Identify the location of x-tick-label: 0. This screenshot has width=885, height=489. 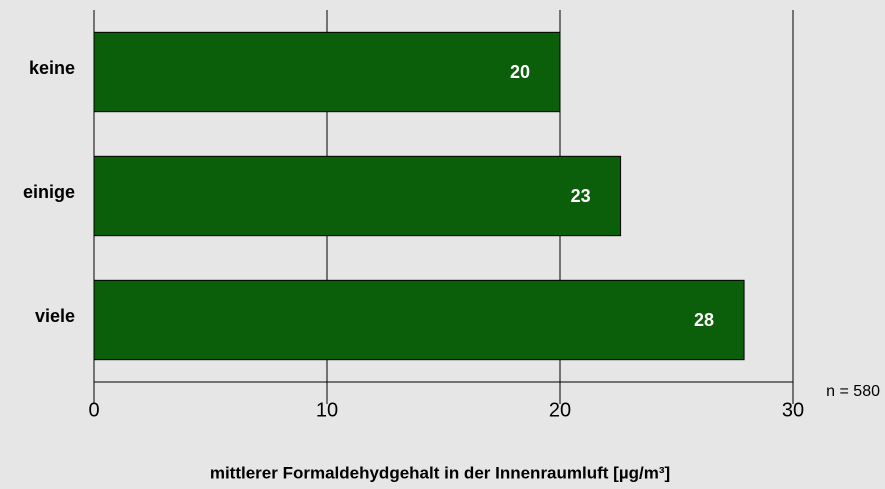
(93, 410).